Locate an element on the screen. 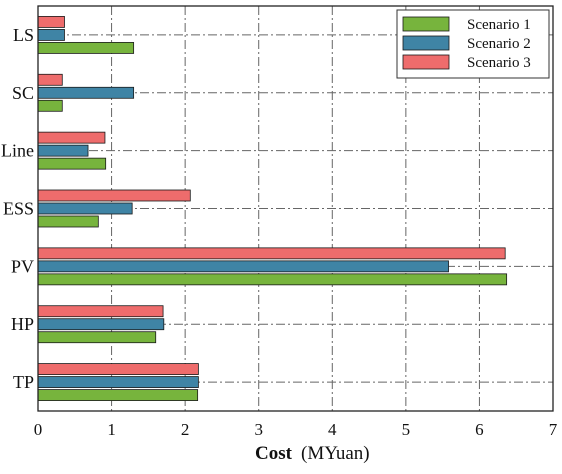 This screenshot has width=562, height=474. x-axis-label: Cost is located at coordinates (274, 453).